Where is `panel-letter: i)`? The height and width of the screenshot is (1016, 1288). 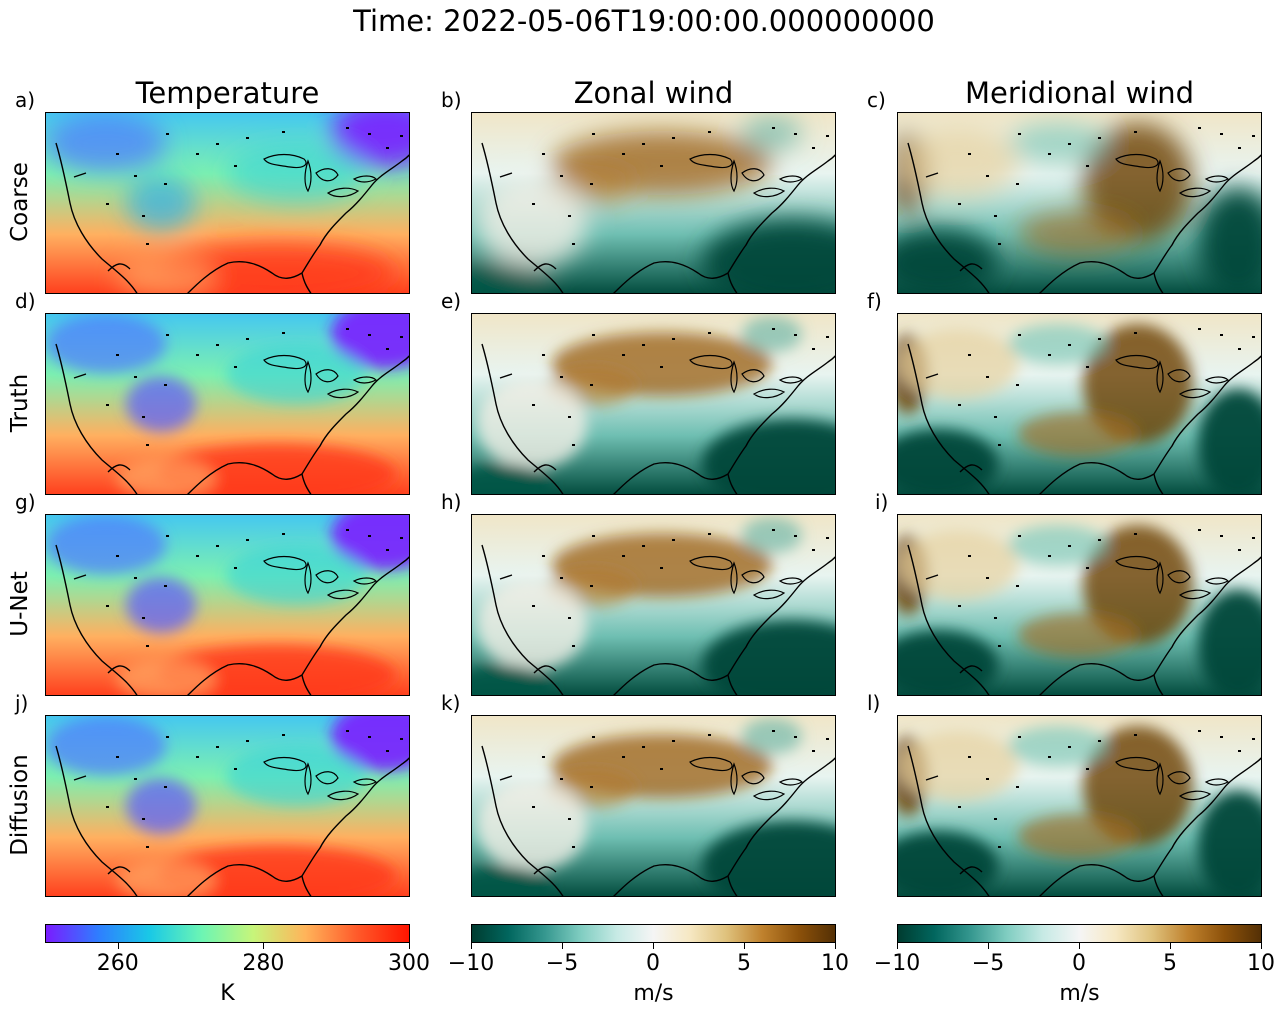 panel-letter: i) is located at coordinates (882, 502).